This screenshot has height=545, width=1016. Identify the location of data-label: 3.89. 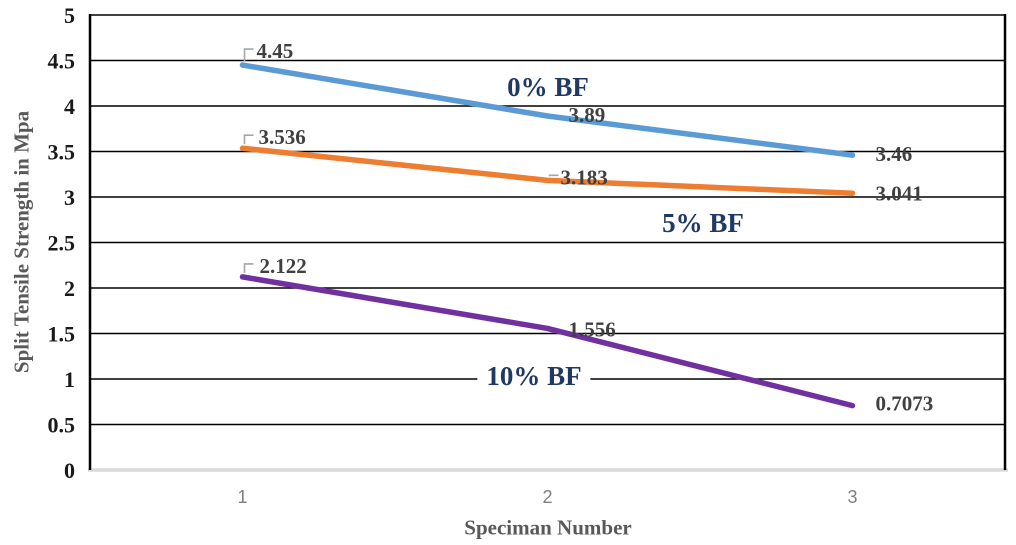
(587, 115).